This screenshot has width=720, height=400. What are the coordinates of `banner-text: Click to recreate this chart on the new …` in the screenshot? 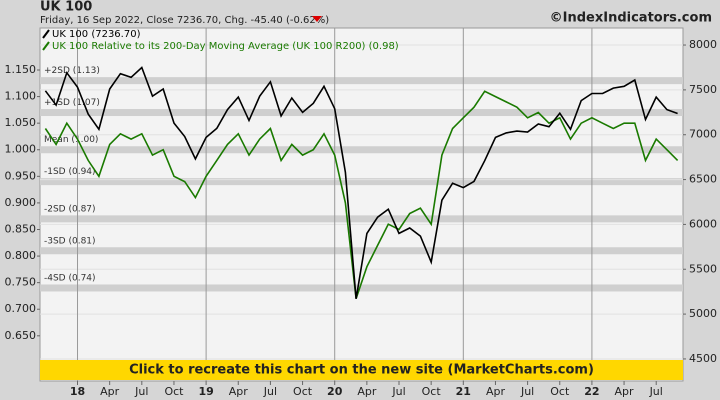 It's located at (361, 370).